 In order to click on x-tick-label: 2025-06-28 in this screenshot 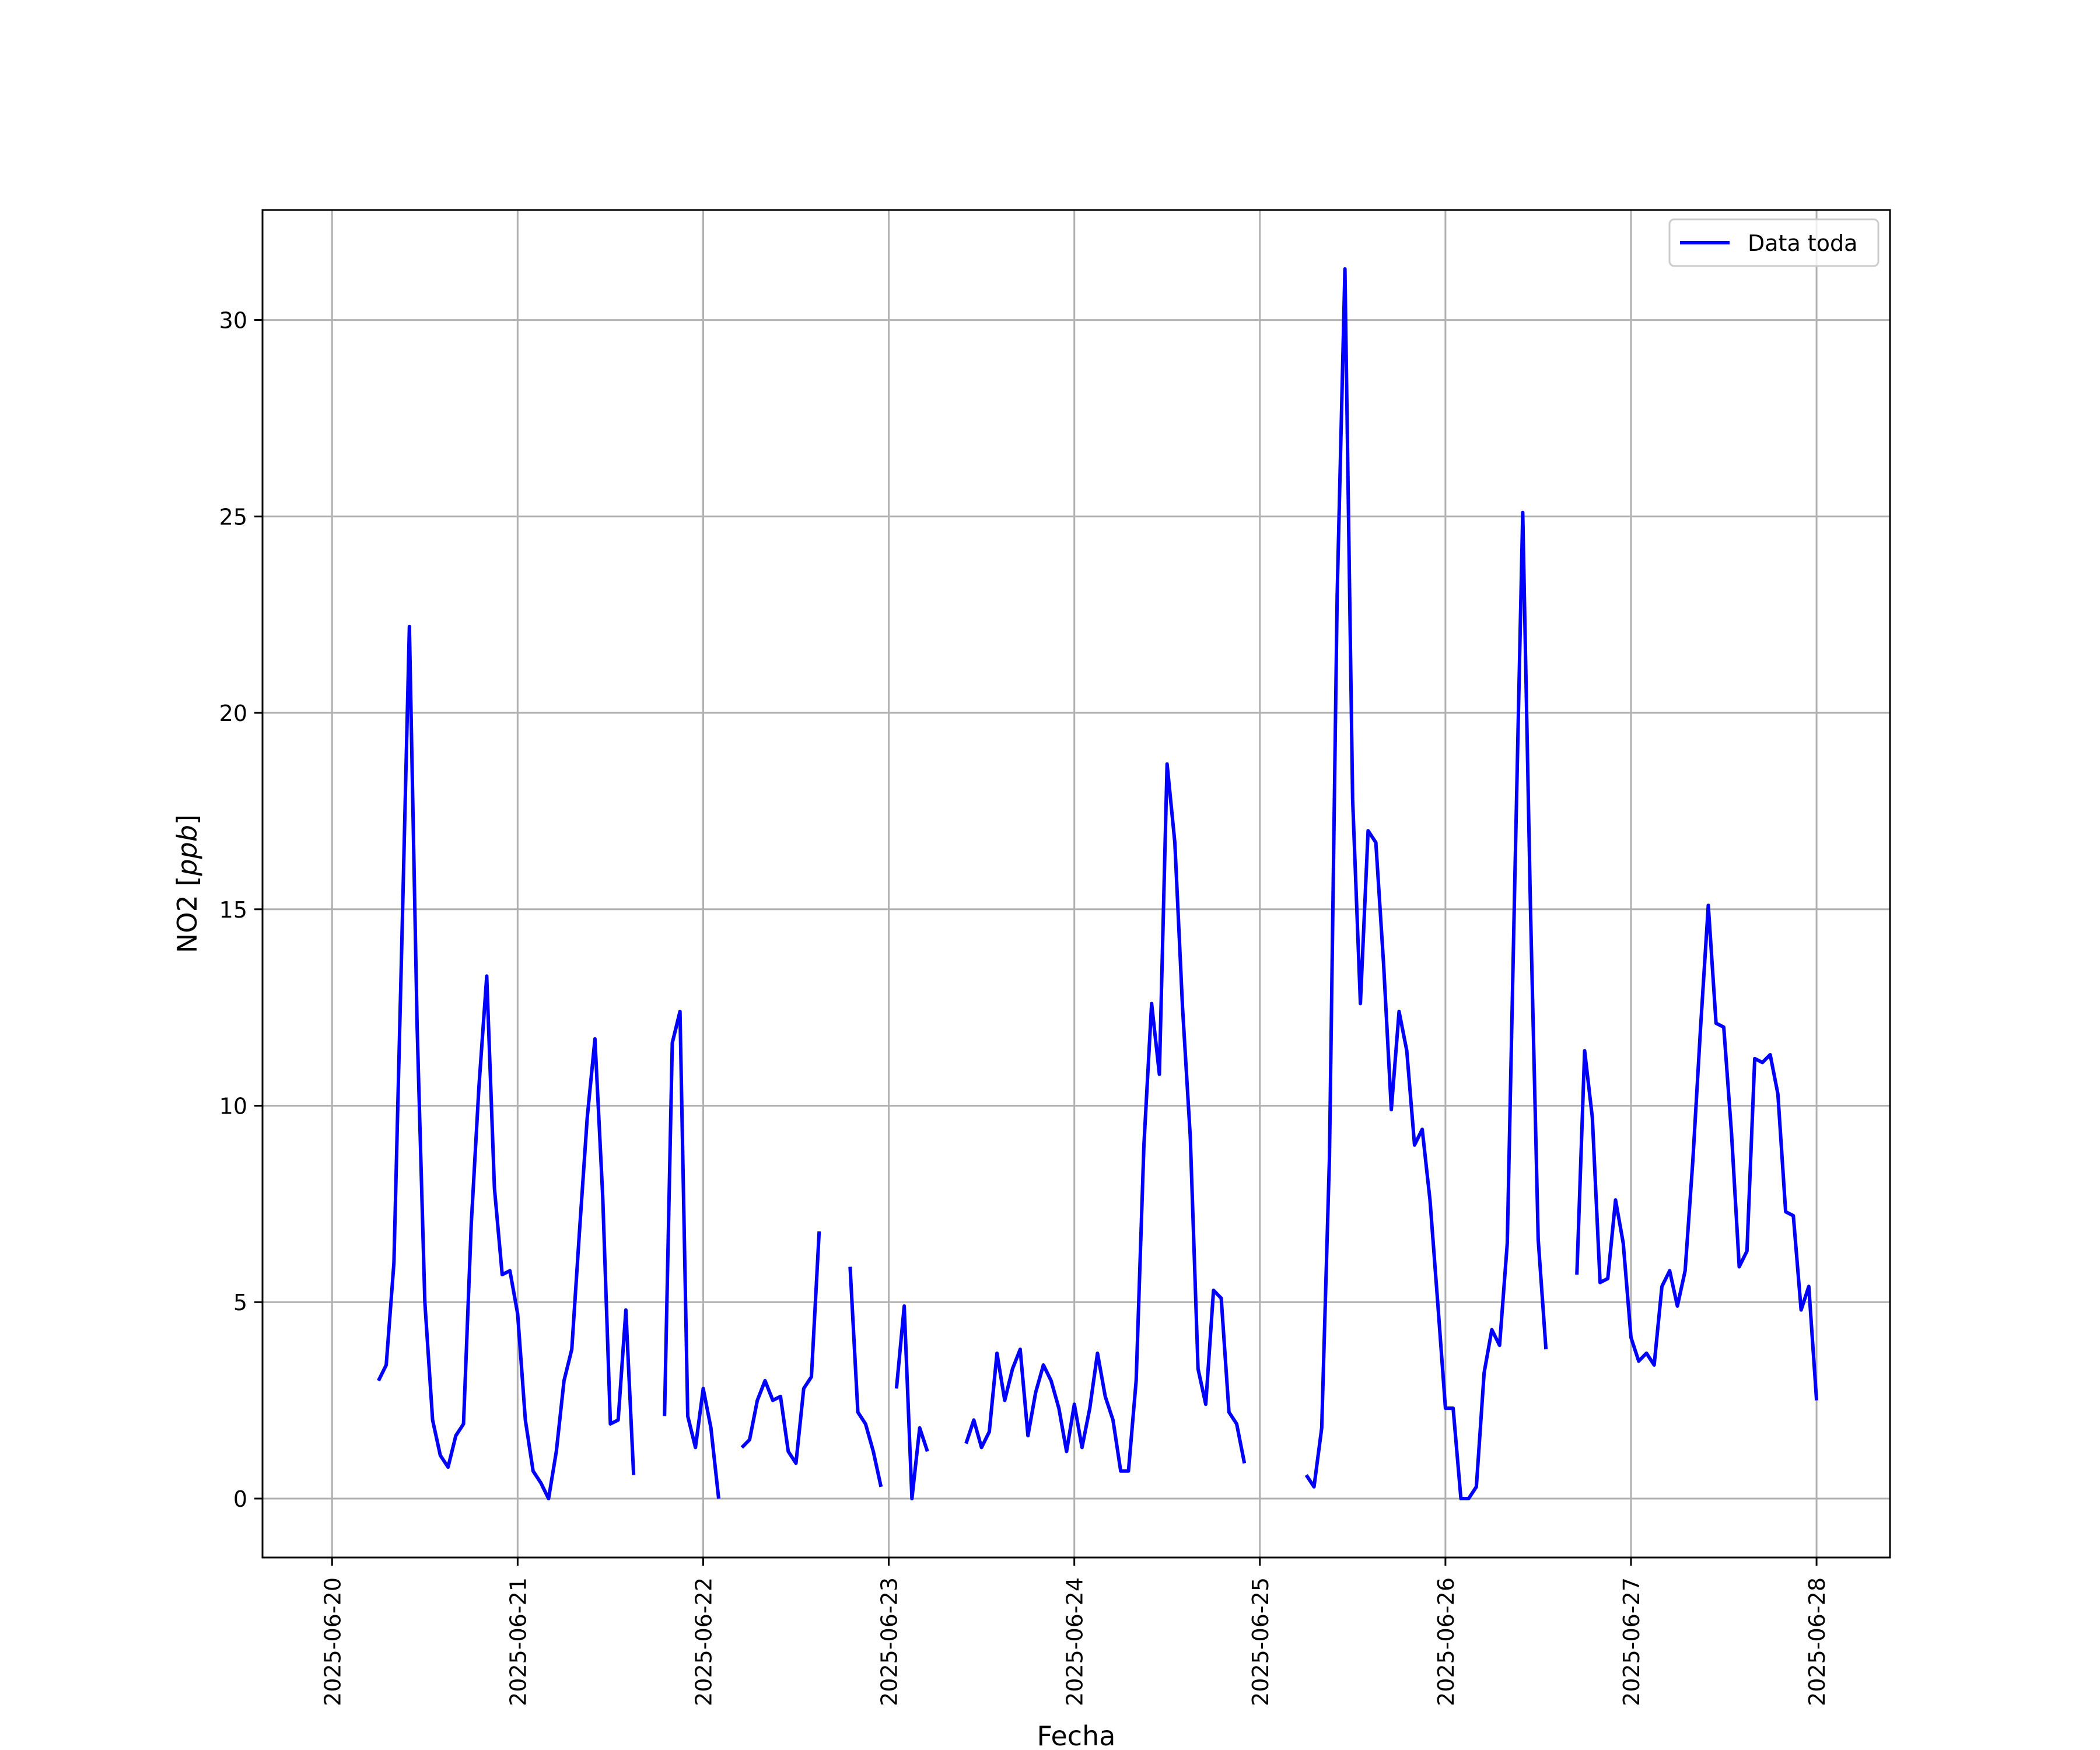, I will do `click(1817, 1641)`.